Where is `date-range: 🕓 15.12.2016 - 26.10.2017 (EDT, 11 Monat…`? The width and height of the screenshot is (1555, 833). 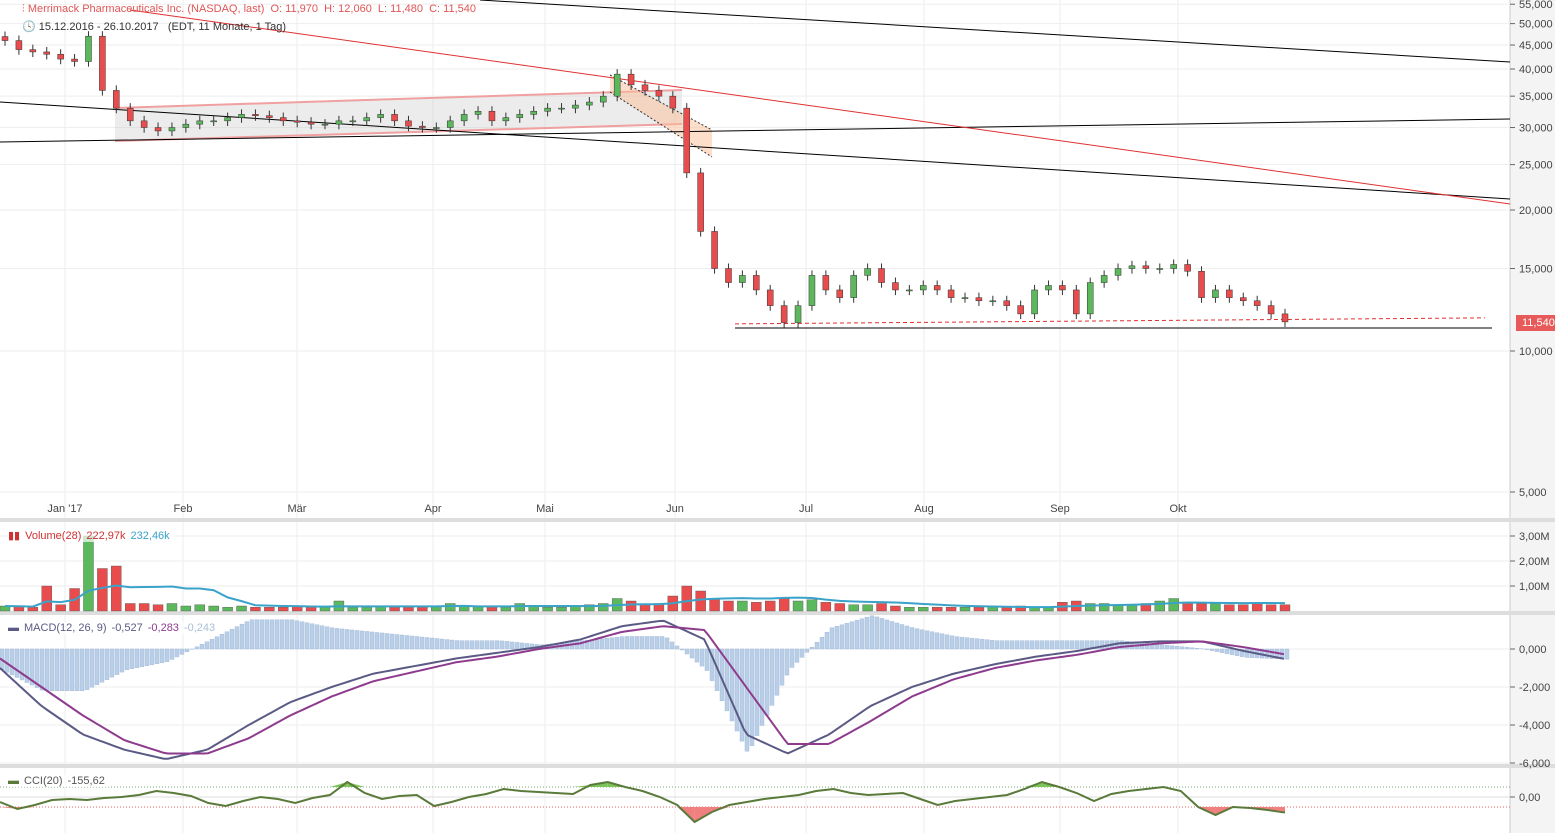 date-range: 🕓 15.12.2016 - 26.10.2017 (EDT, 11 Monat… is located at coordinates (154, 27).